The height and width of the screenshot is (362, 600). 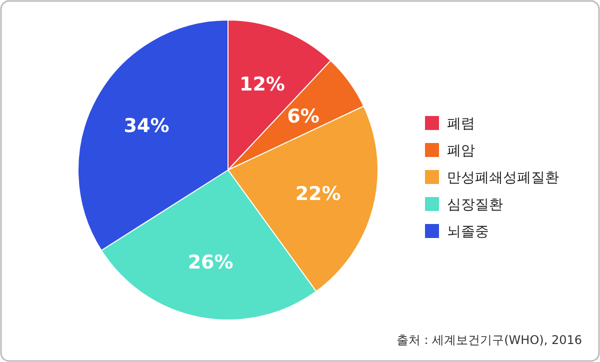 I want to click on legend-label: 만성폐쇄성폐질환, so click(x=503, y=178).